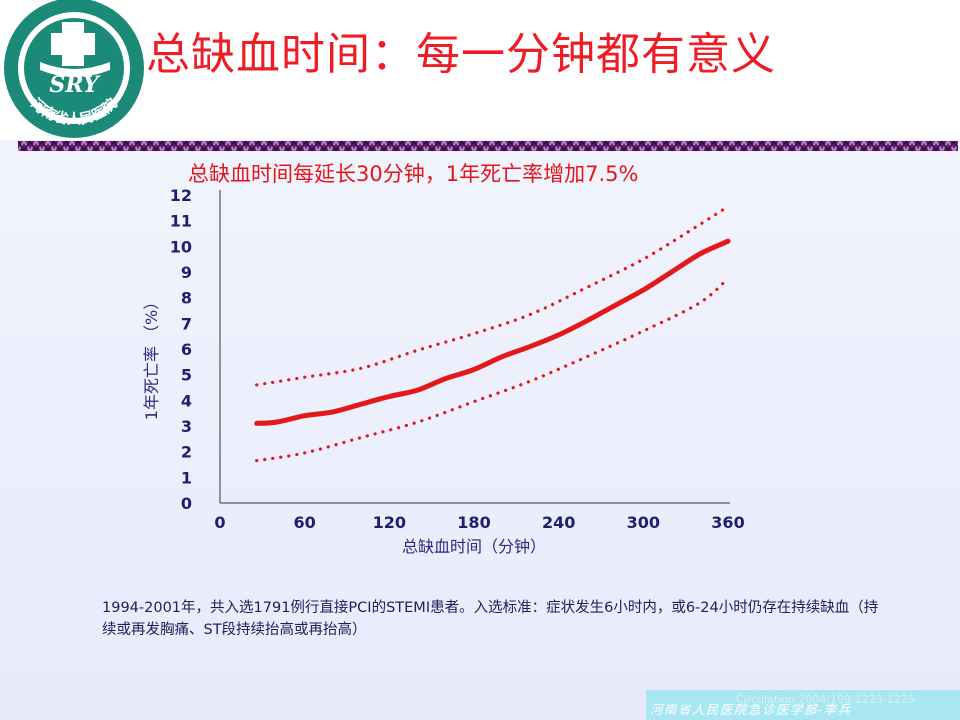 This screenshot has width=960, height=720. I want to click on x-tick-label: 240, so click(558, 522).